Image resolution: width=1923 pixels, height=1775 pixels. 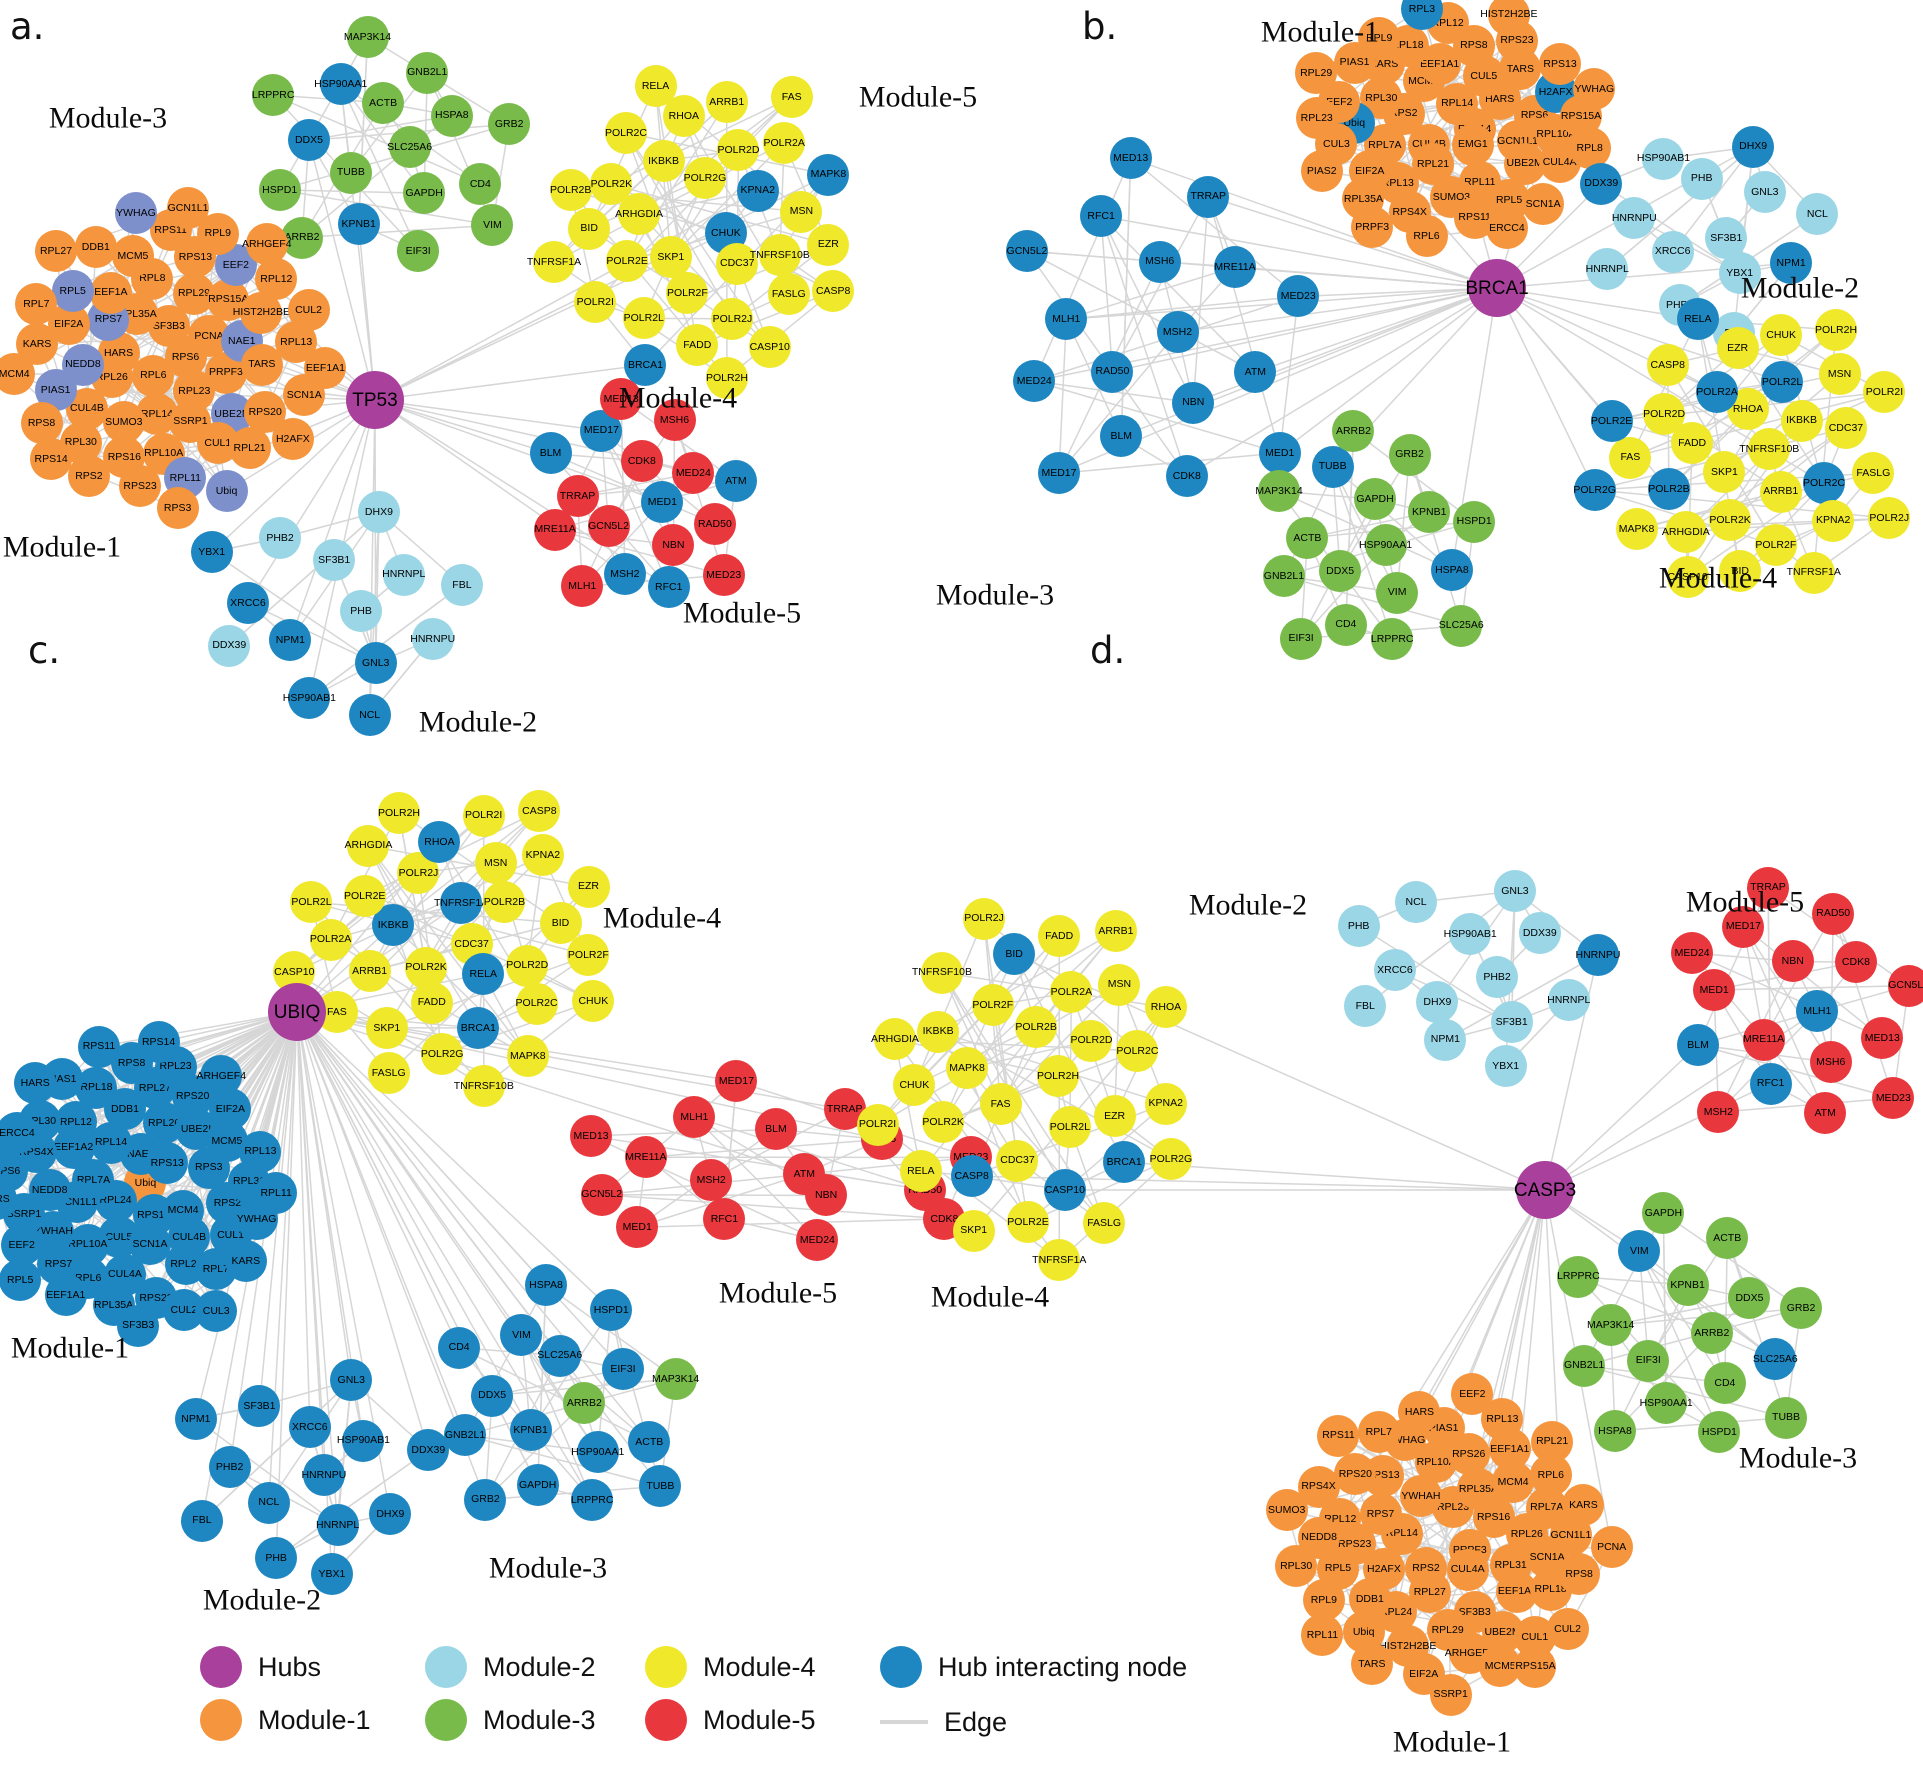 What do you see at coordinates (817, 1239) in the screenshot?
I see `node-MED24: MED24` at bounding box center [817, 1239].